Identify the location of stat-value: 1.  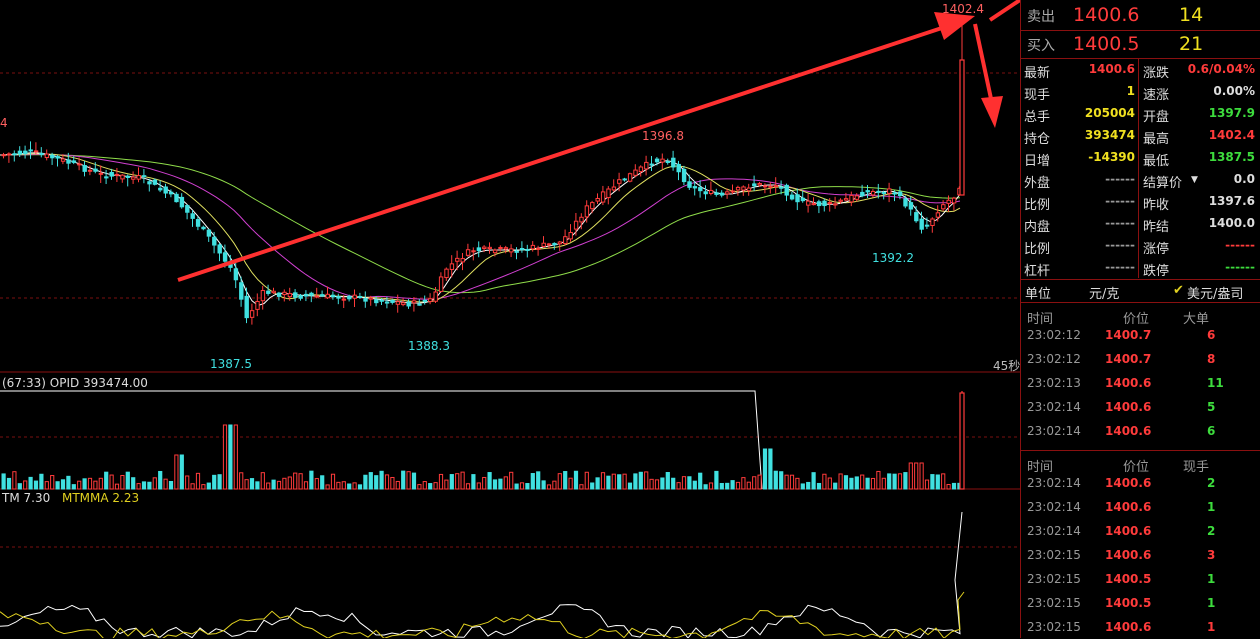
(1130, 91).